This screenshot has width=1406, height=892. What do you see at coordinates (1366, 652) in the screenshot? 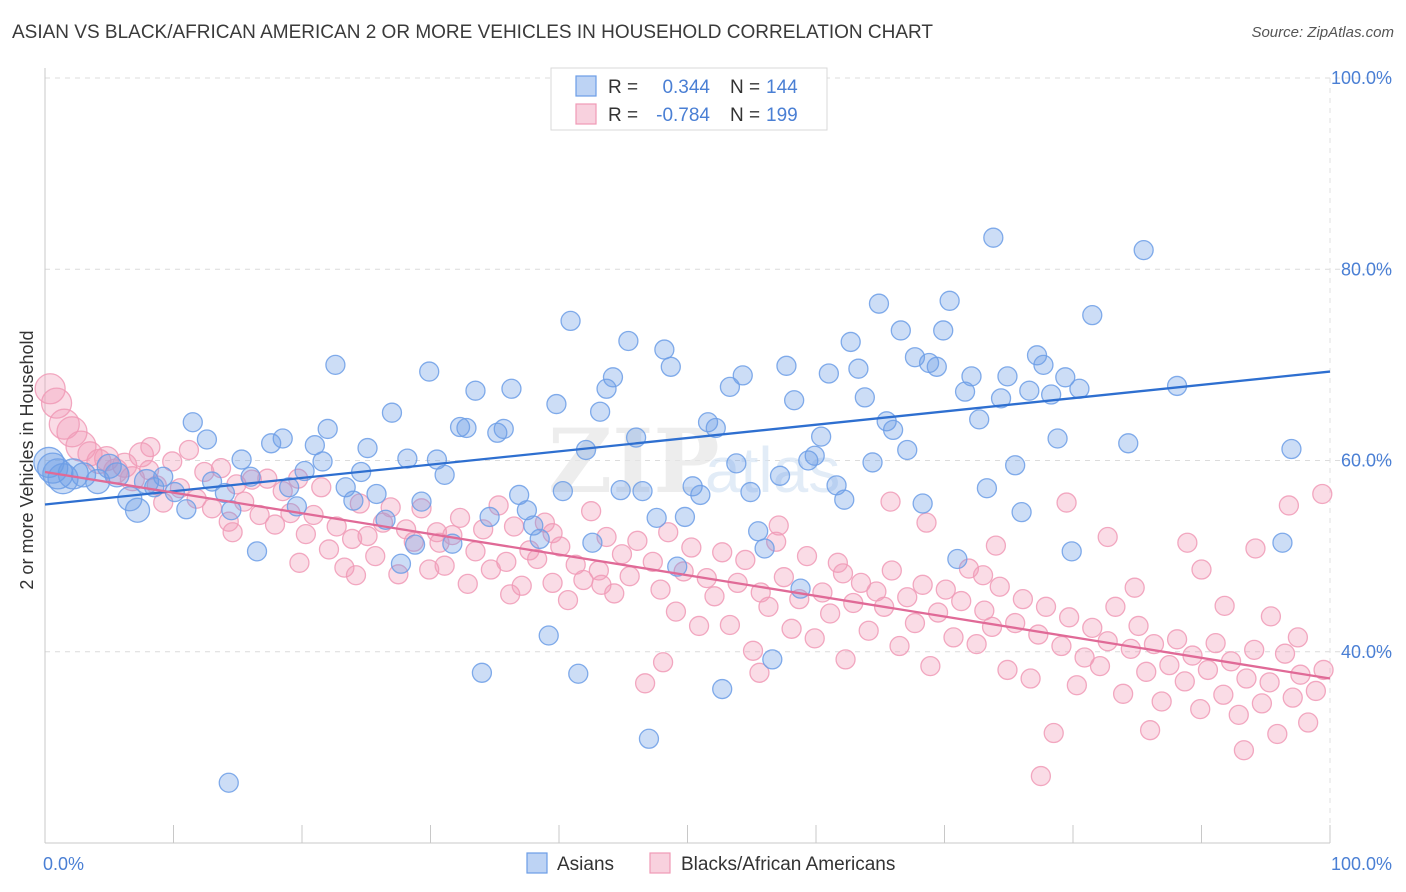
I see `y-tick-label: 40.0%` at bounding box center [1366, 652].